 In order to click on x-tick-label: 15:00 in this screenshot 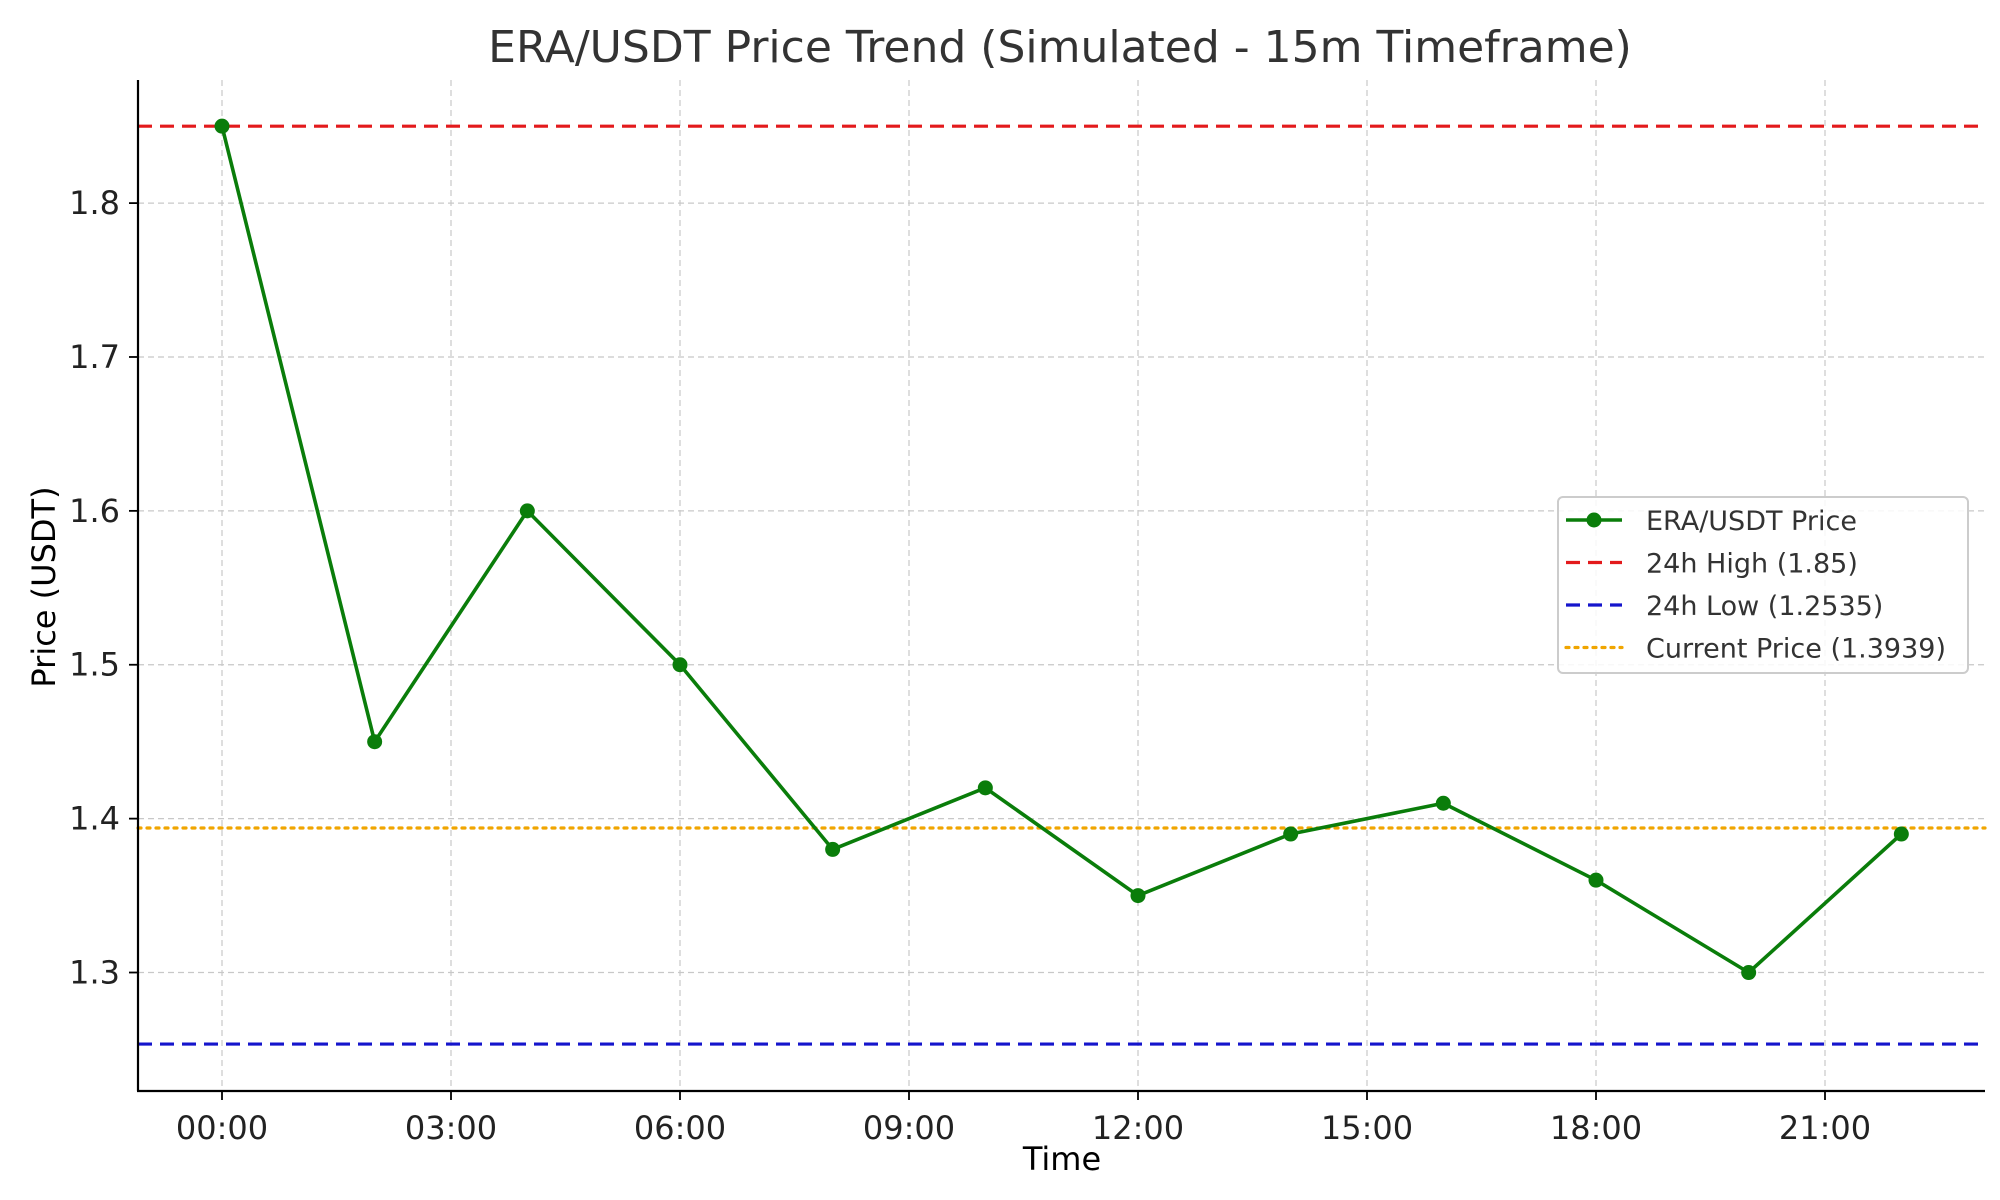, I will do `click(1367, 1128)`.